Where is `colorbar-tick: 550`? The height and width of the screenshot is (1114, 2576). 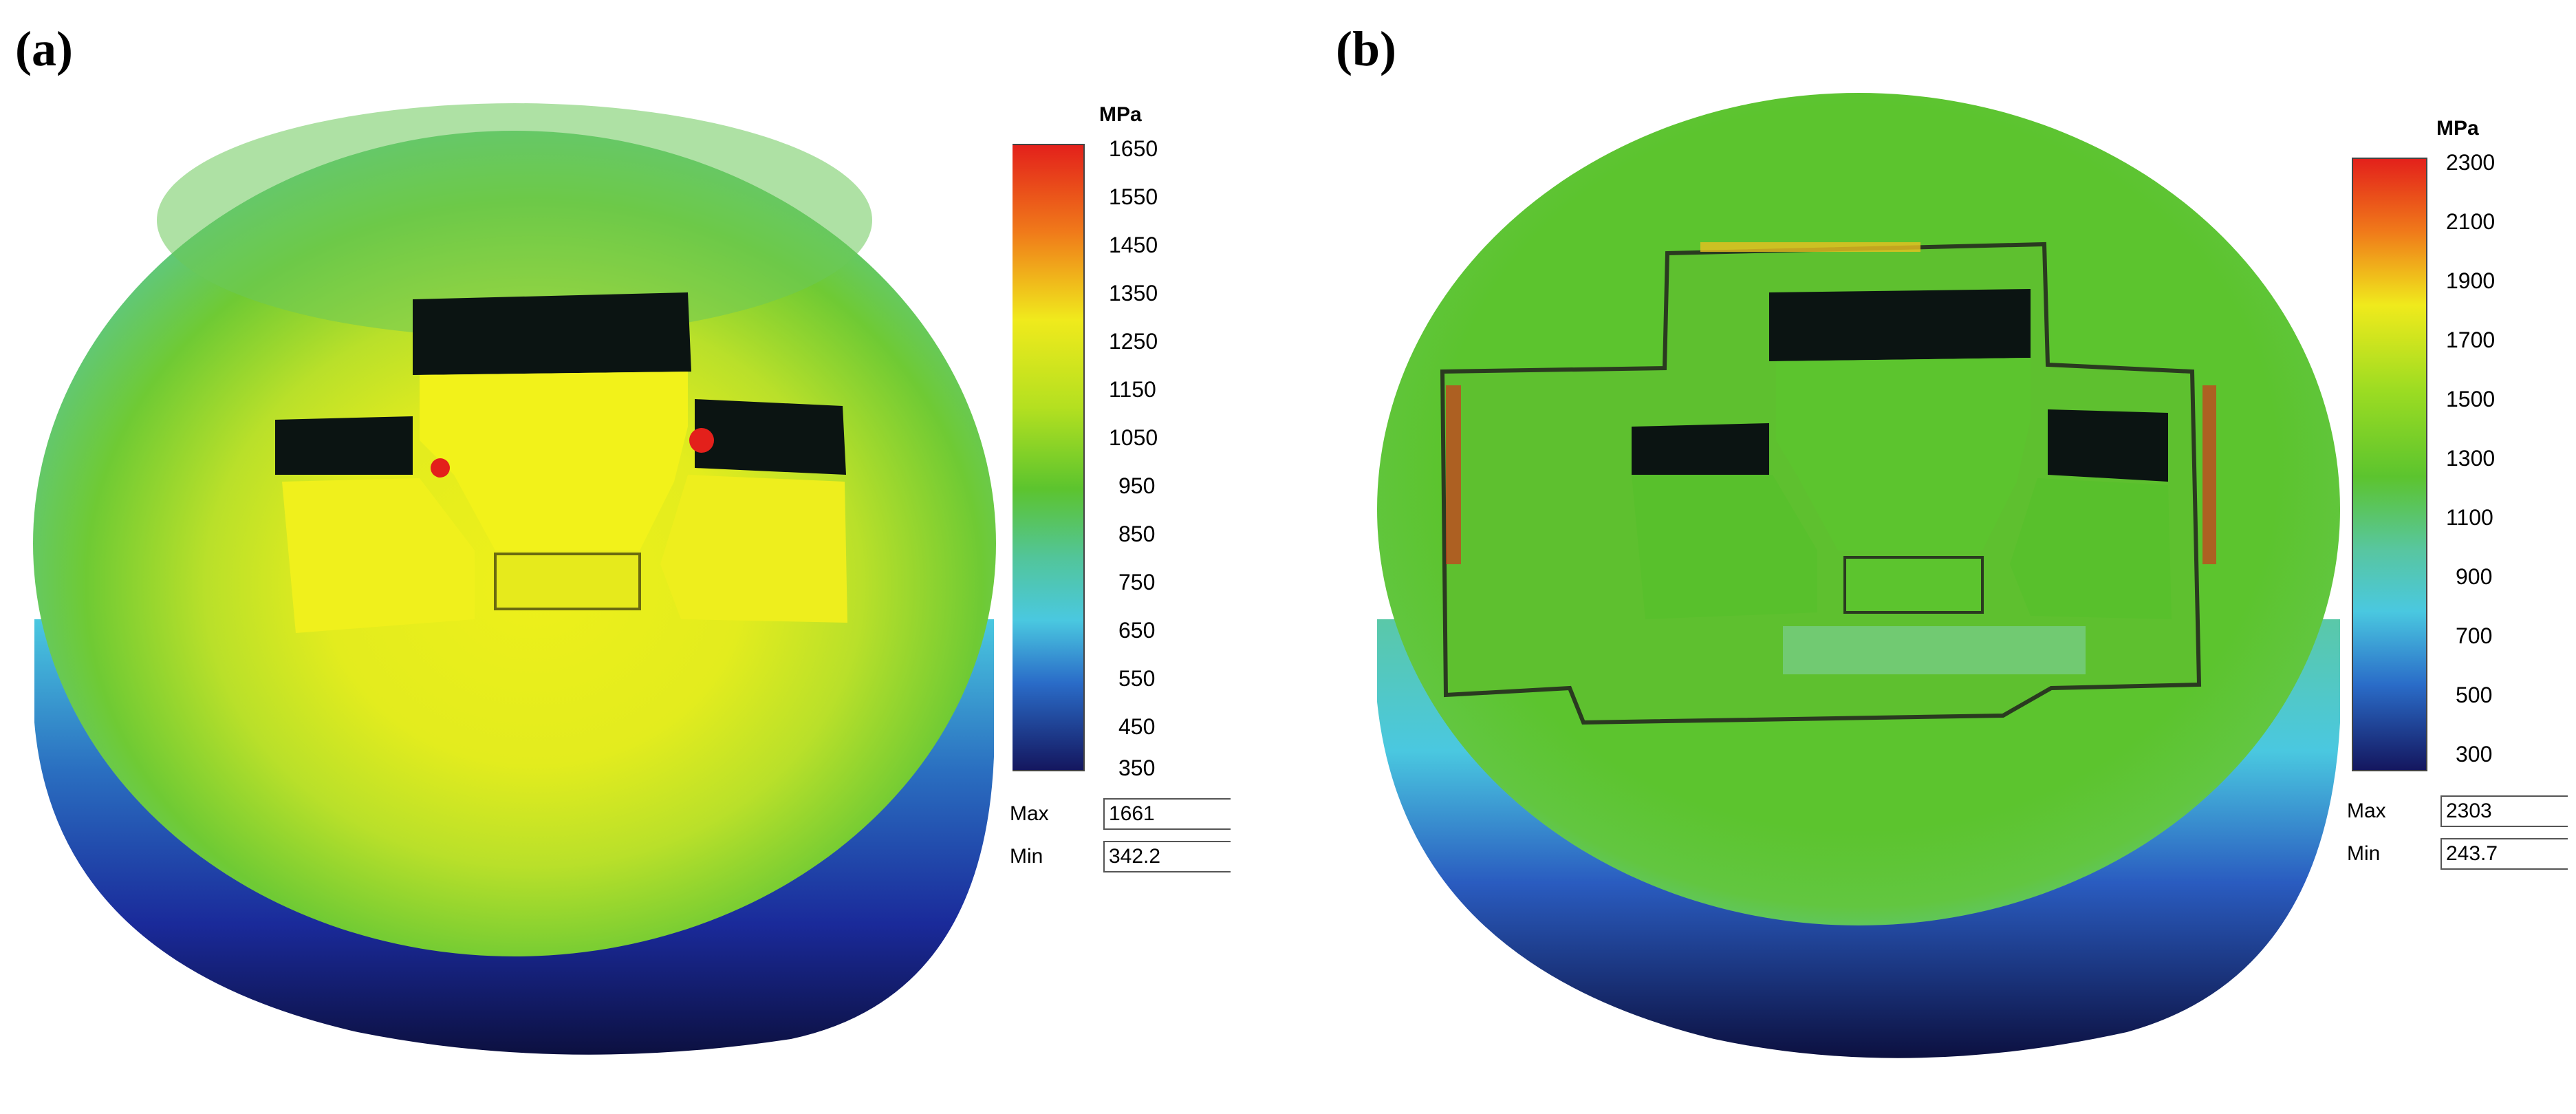
colorbar-tick: 550 is located at coordinates (1137, 678).